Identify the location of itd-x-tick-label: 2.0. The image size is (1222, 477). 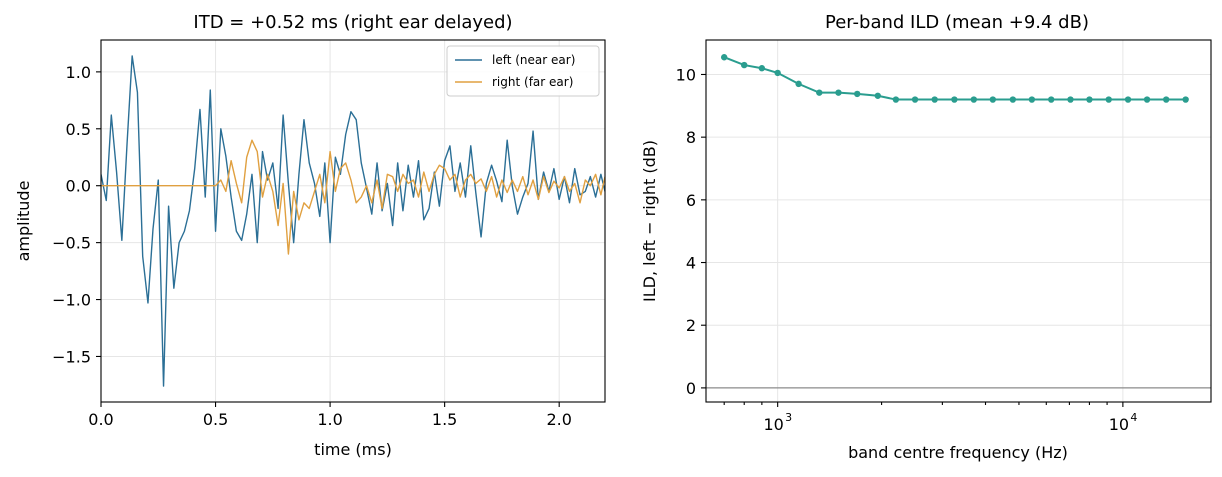
(558, 419).